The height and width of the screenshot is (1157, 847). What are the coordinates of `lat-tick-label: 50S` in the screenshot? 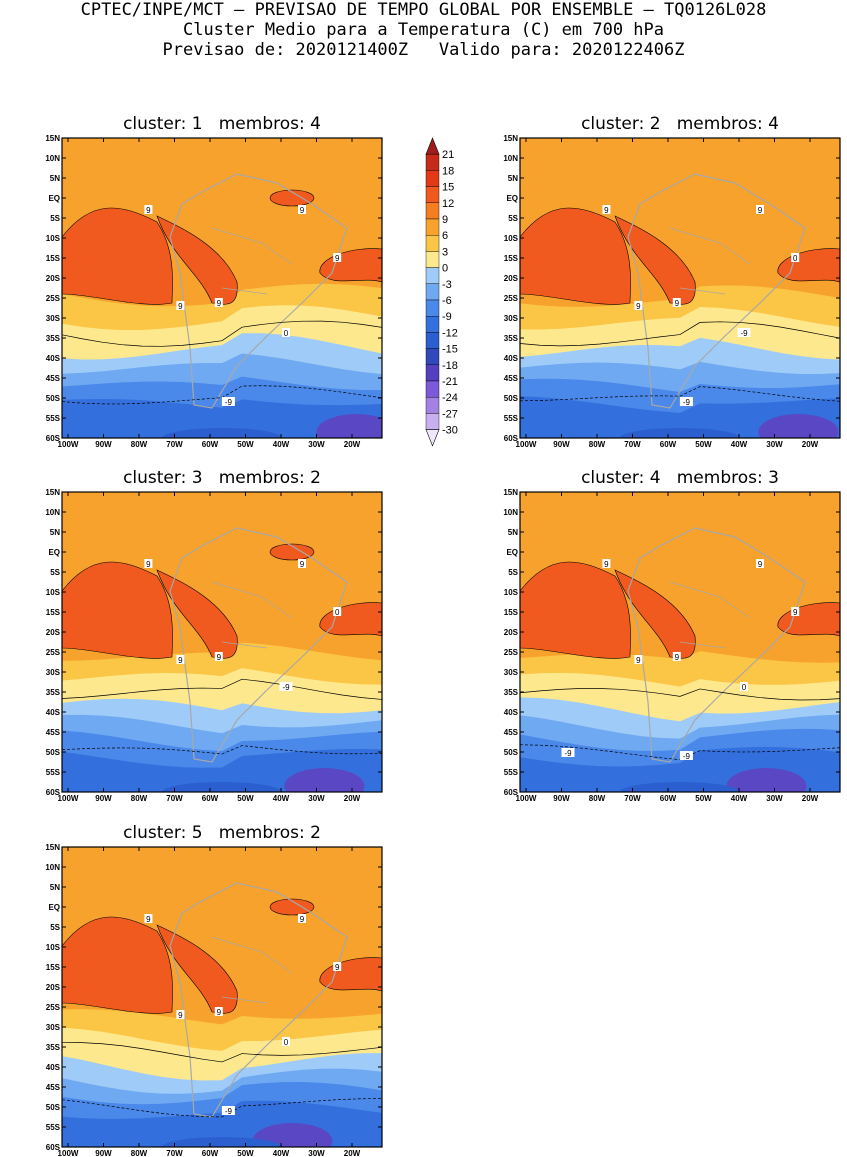 It's located at (511, 398).